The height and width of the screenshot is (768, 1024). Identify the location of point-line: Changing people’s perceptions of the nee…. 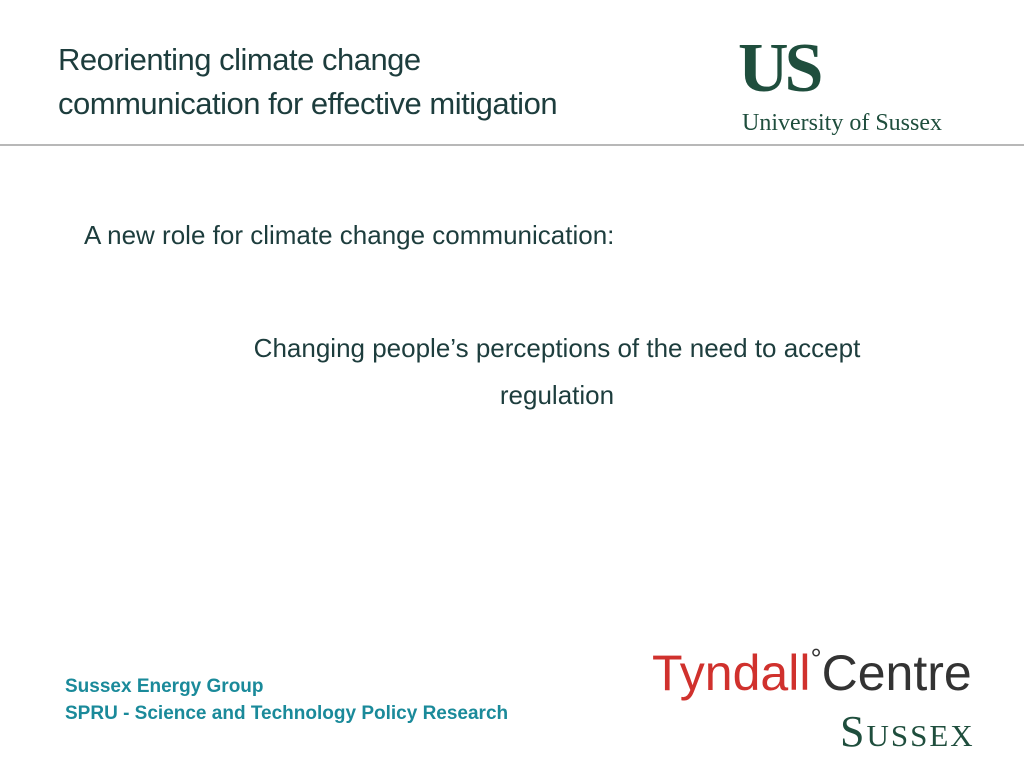
(557, 348).